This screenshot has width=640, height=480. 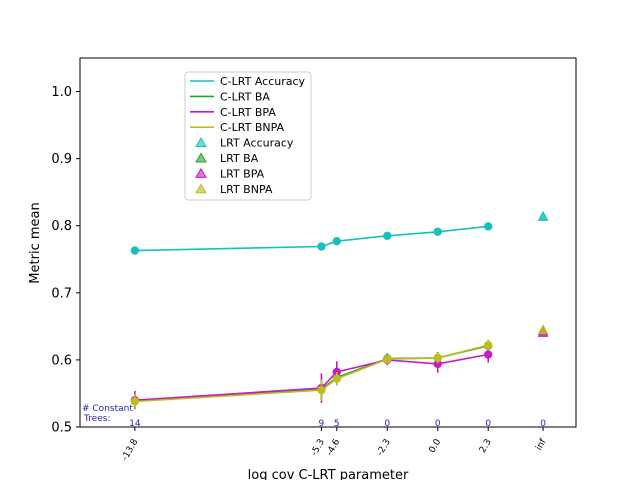 What do you see at coordinates (257, 143) in the screenshot?
I see `legend-label: LRT Accuracy` at bounding box center [257, 143].